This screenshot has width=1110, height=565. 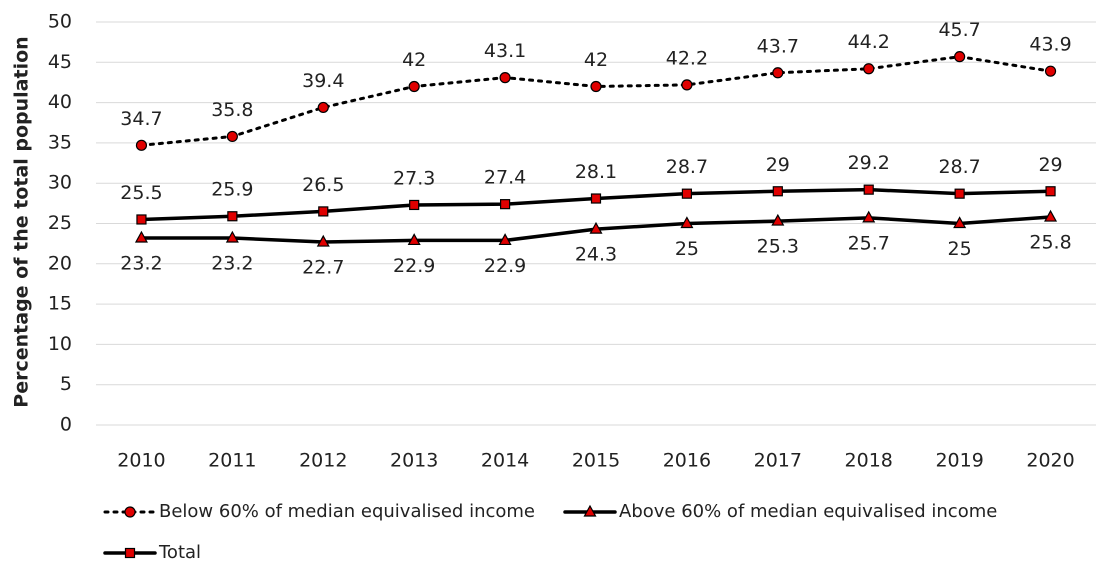 What do you see at coordinates (869, 461) in the screenshot?
I see `x-tick-label: 2018` at bounding box center [869, 461].